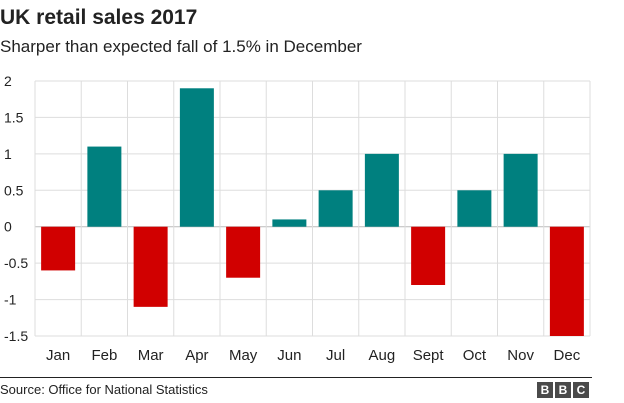 Image resolution: width=624 pixels, height=403 pixels. I want to click on x-tick-label: Mar, so click(151, 355).